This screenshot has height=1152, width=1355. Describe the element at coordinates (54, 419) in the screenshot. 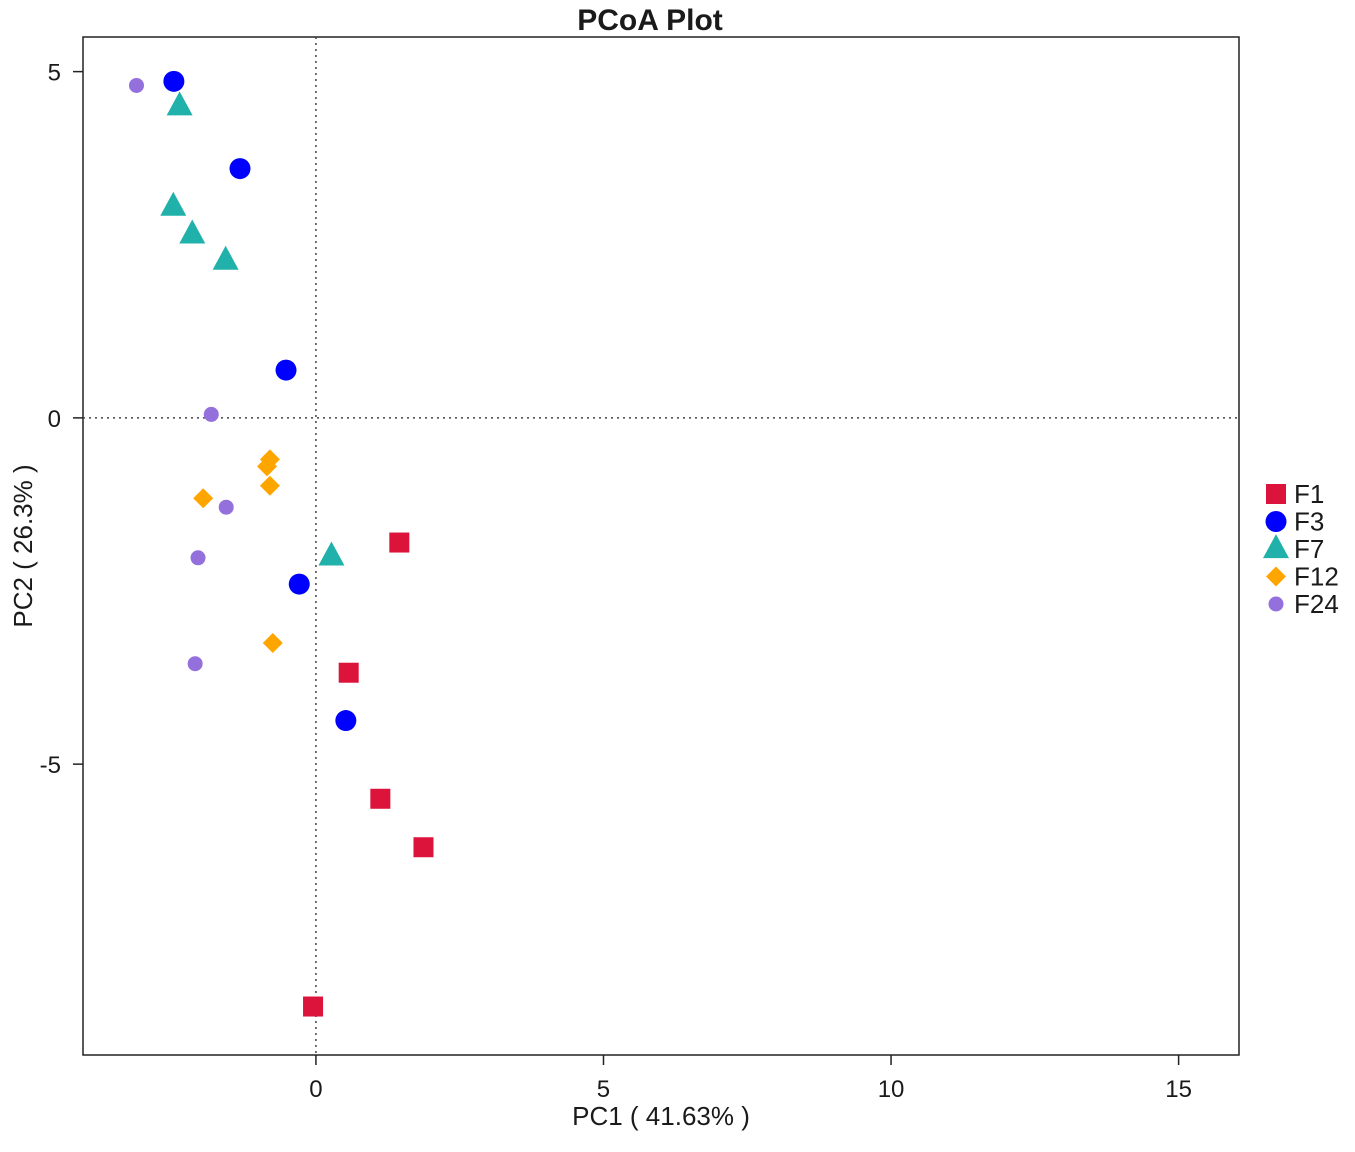

I see `y-tick-label: 0` at that location.